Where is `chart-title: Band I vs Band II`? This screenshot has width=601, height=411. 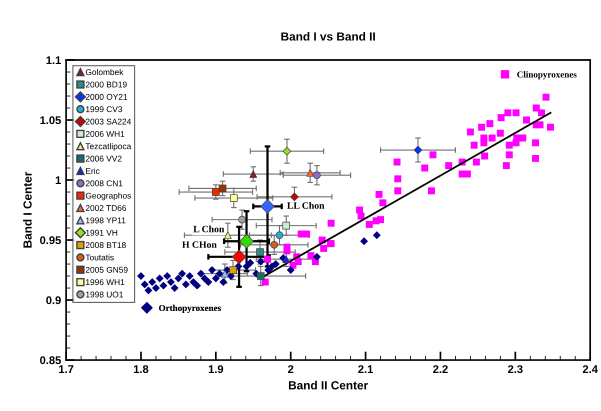 chart-title: Band I vs Band II is located at coordinates (328, 36).